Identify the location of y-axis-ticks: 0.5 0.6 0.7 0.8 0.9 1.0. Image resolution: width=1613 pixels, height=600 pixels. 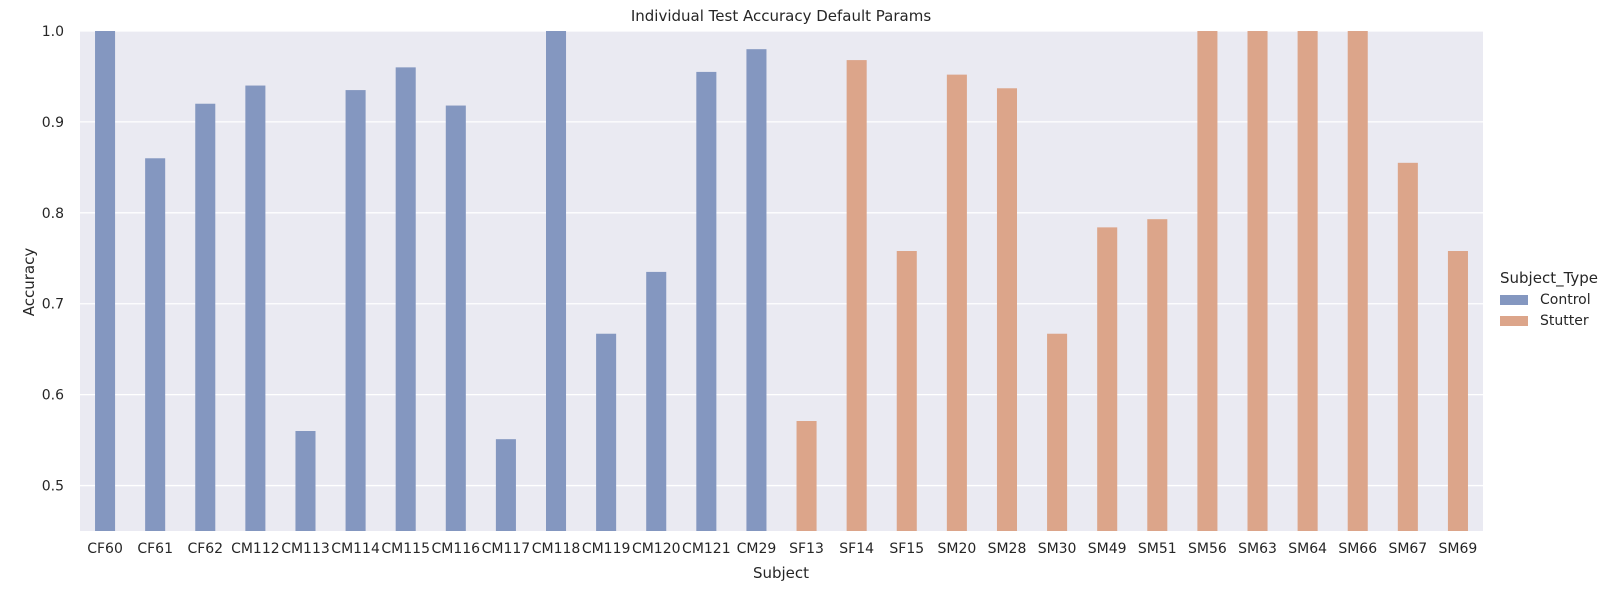
(53, 259).